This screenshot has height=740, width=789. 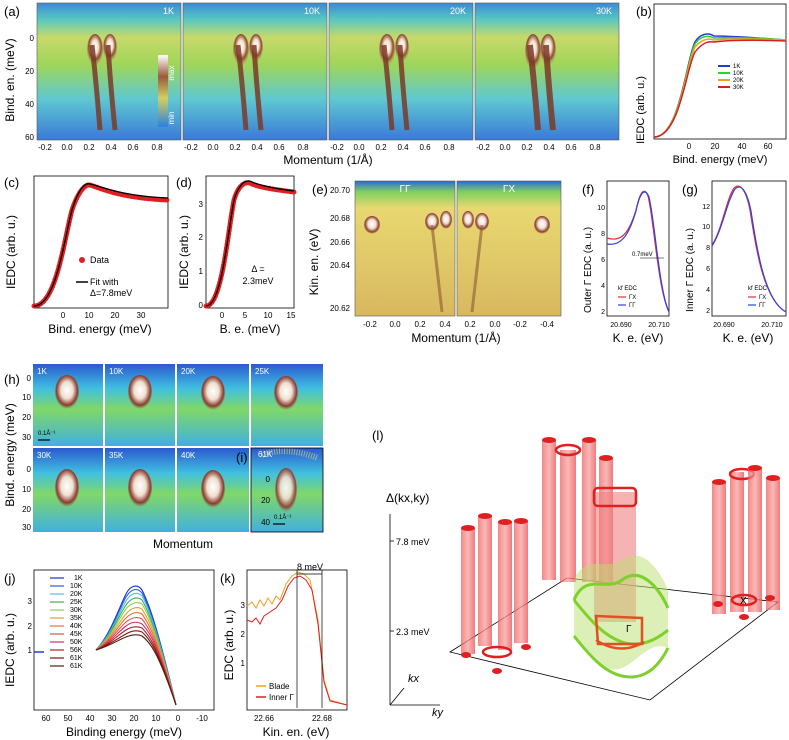 What do you see at coordinates (638, 338) in the screenshot?
I see `panel-f-xlabel: K. e. (eV)` at bounding box center [638, 338].